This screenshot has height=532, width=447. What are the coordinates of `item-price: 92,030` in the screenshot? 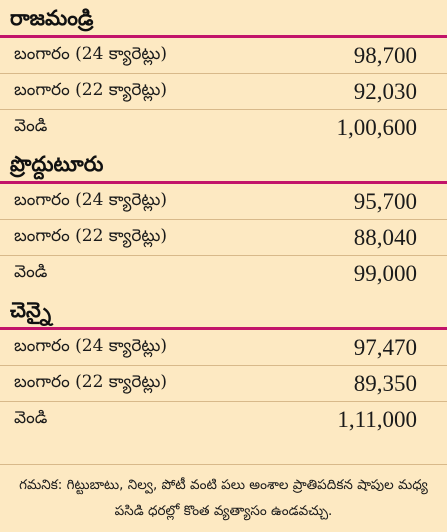 It's located at (385, 91).